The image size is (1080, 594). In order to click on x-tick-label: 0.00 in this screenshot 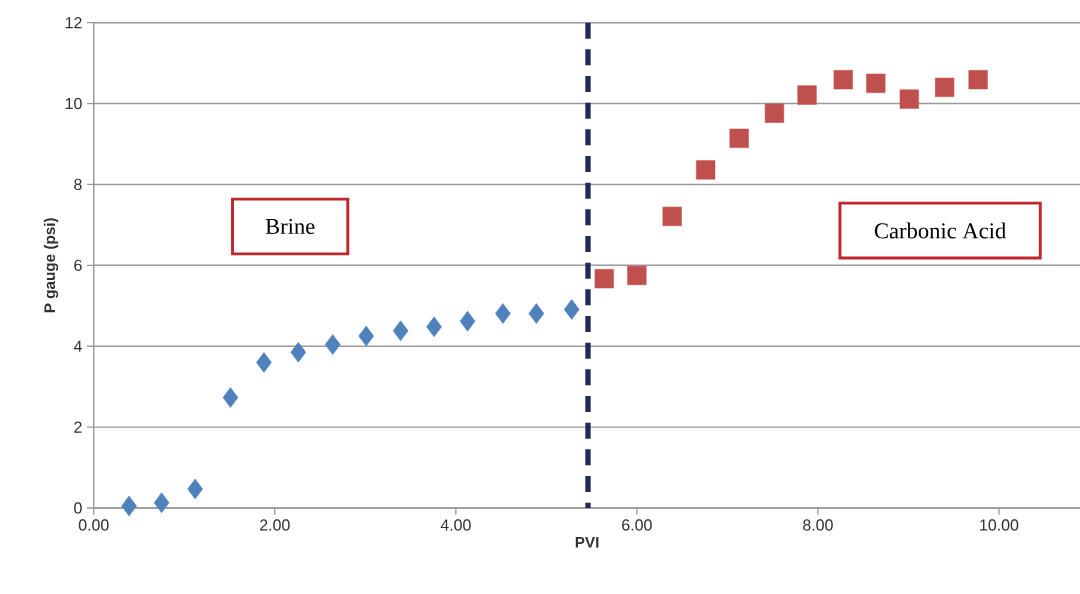, I will do `click(93, 525)`.